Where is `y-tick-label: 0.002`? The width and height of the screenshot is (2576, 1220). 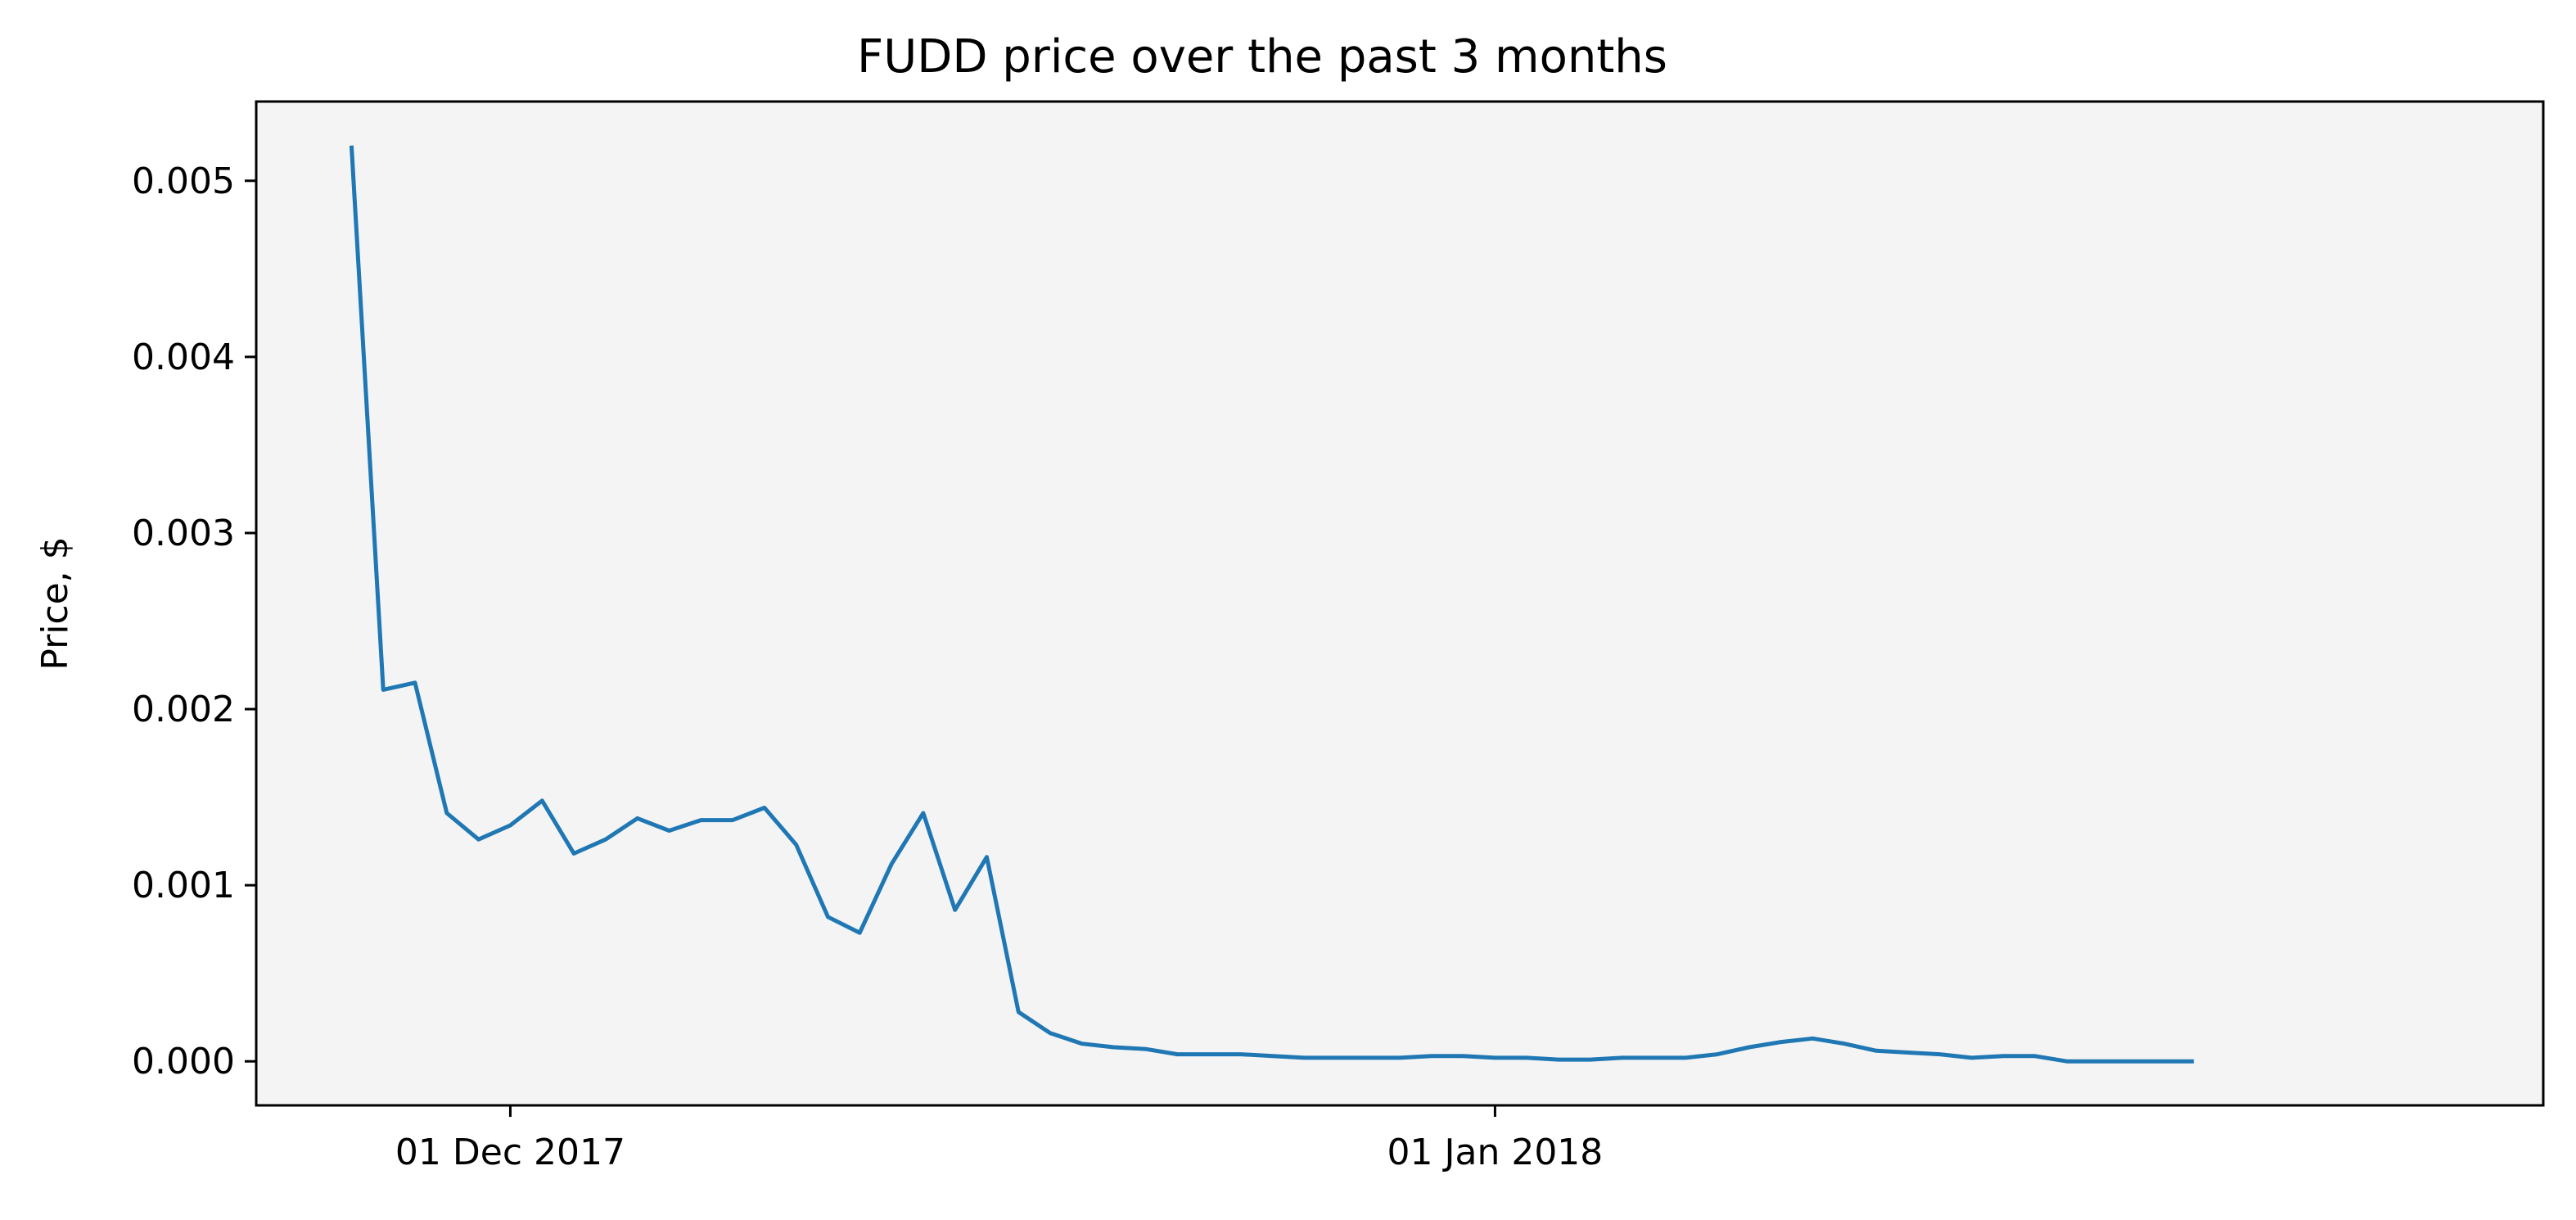
y-tick-label: 0.002 is located at coordinates (183, 709).